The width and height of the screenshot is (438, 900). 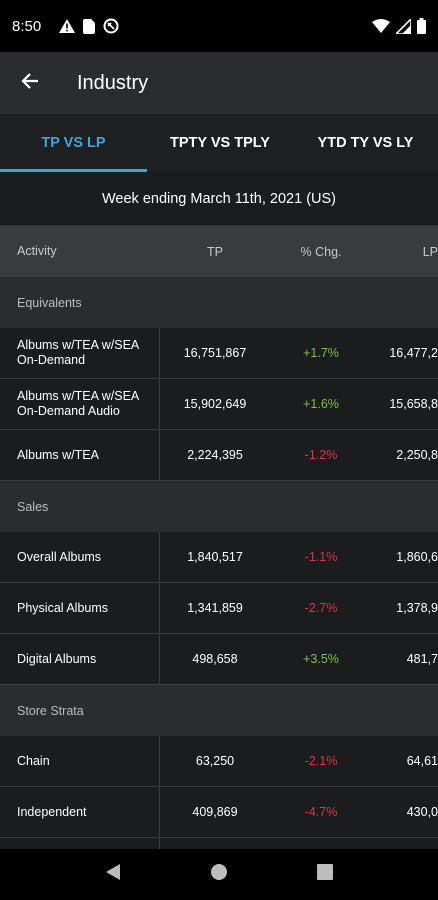 What do you see at coordinates (321, 557) in the screenshot?
I see `row-chg: -1.1%` at bounding box center [321, 557].